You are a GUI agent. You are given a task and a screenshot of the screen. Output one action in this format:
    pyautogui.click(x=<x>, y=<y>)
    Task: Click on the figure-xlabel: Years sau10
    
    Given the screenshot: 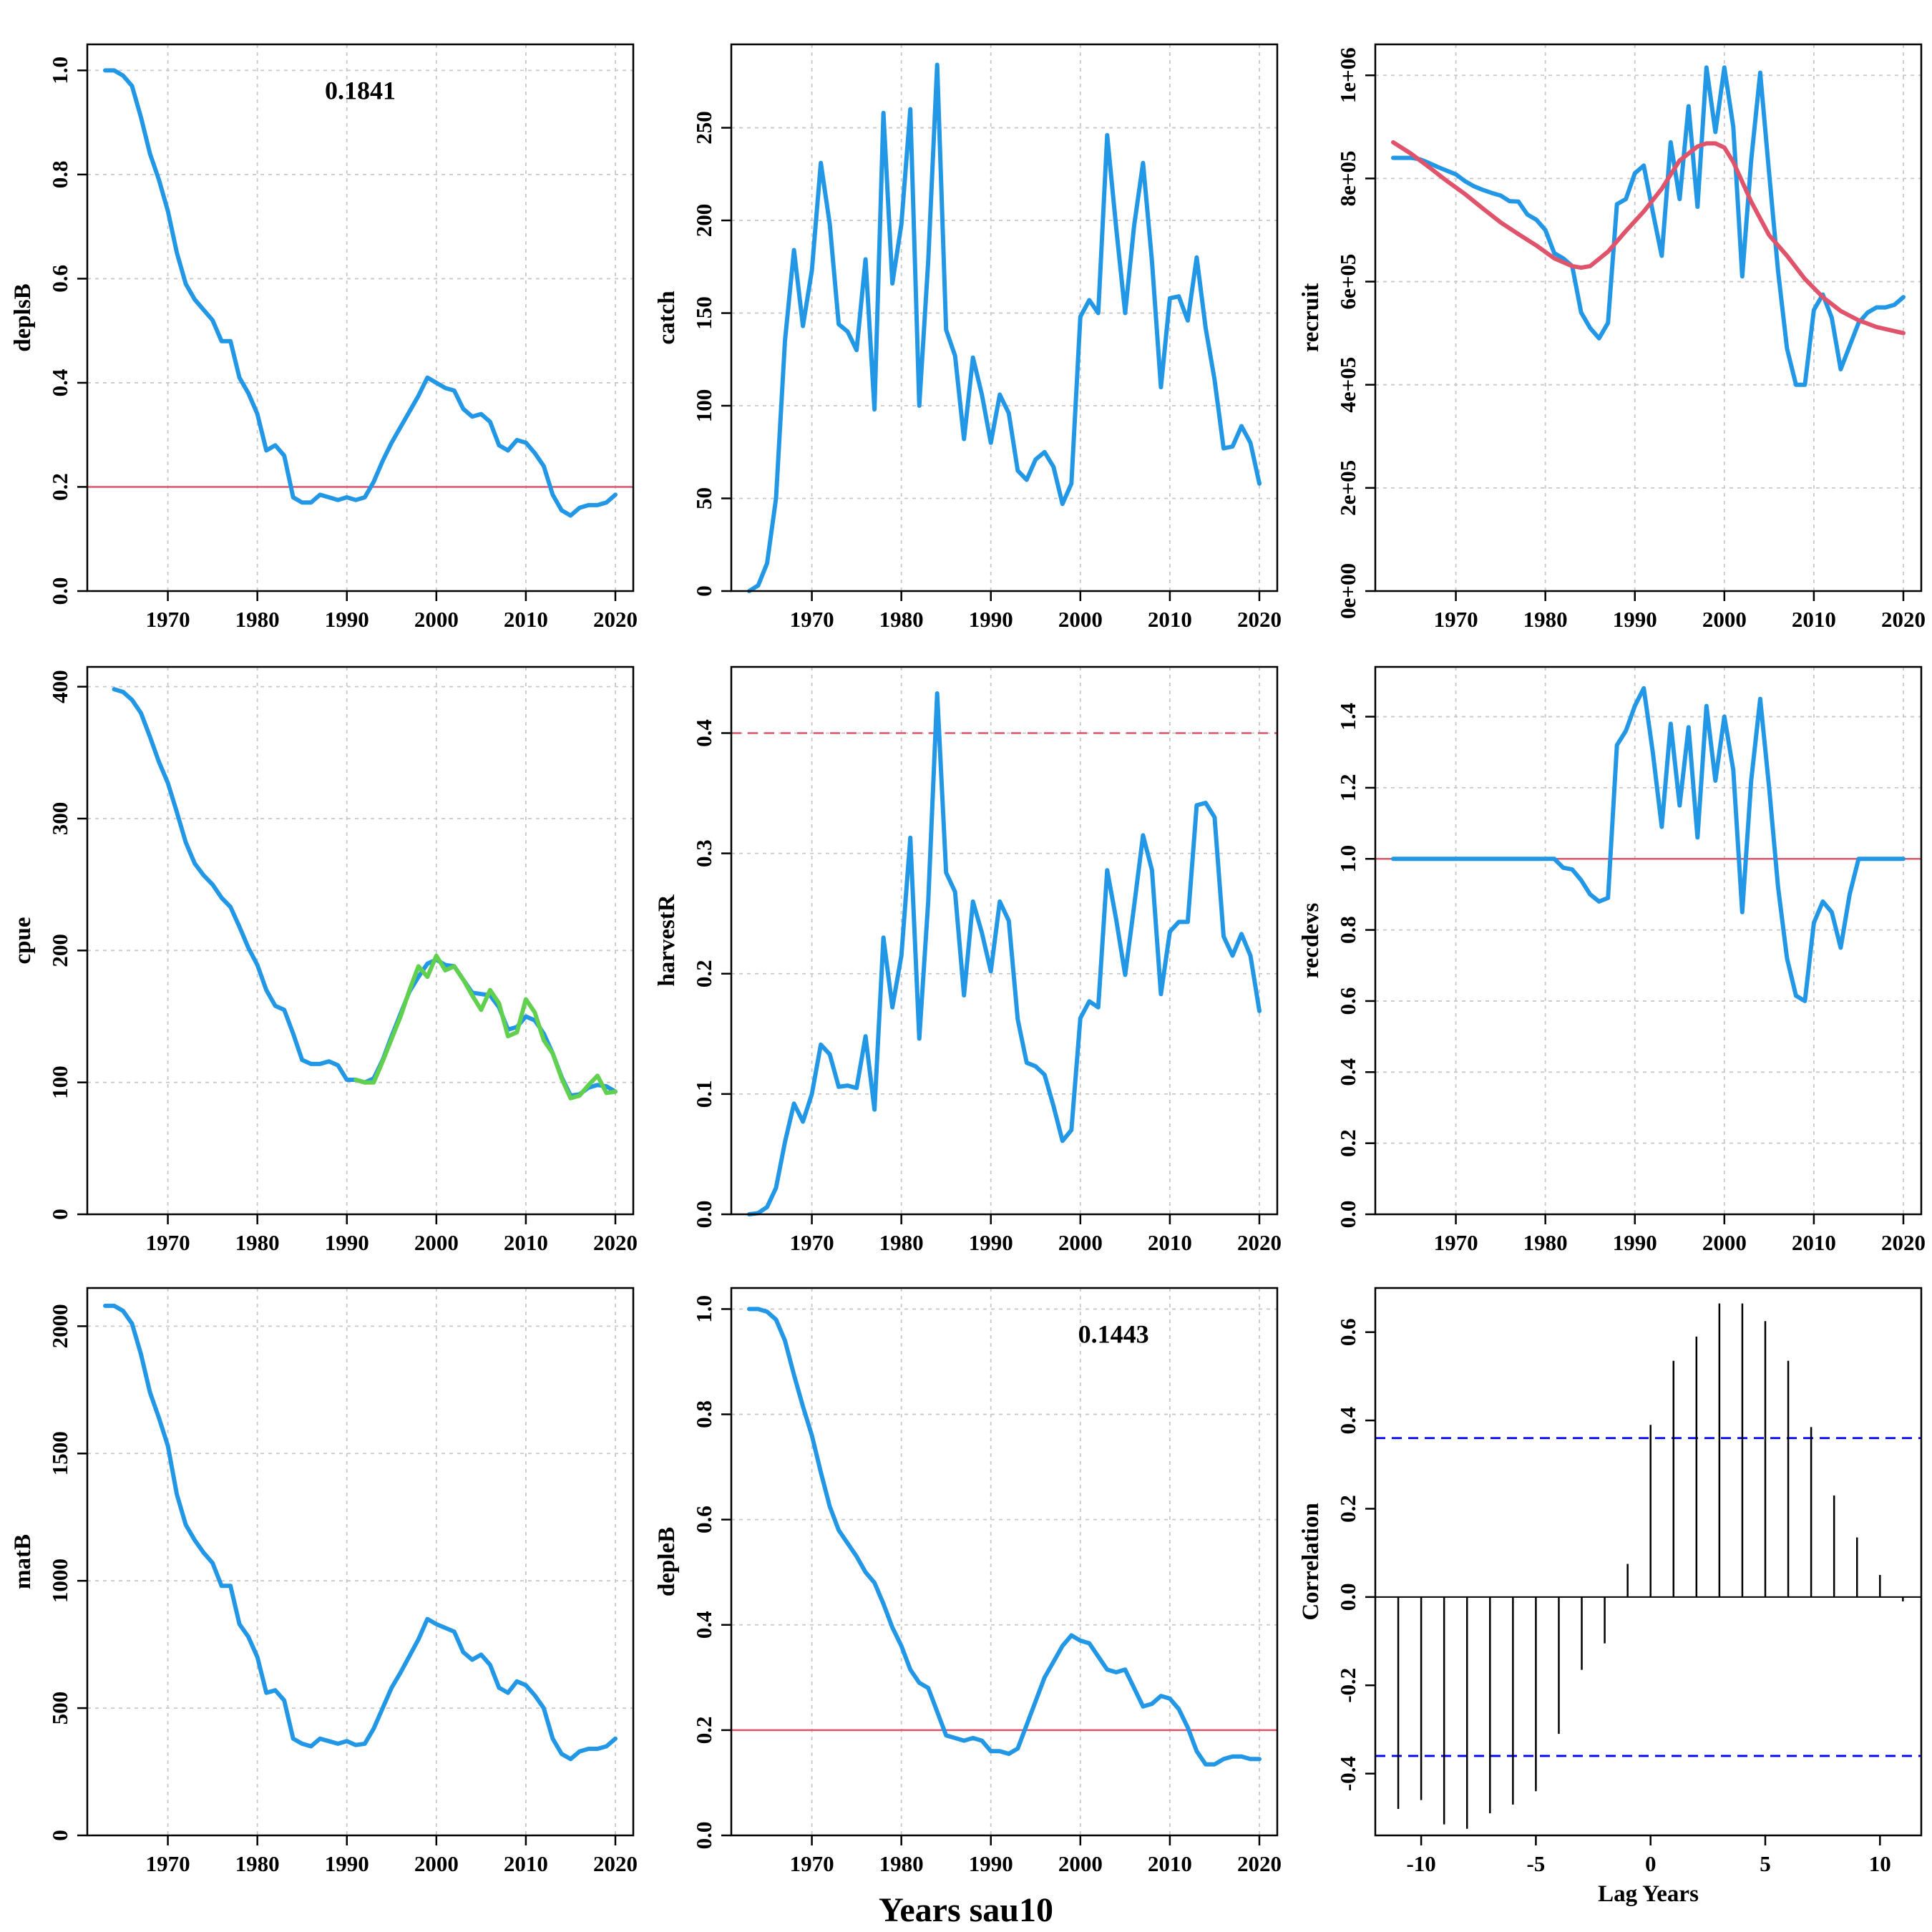 What is the action you would take?
    pyautogui.click(x=966, y=1910)
    